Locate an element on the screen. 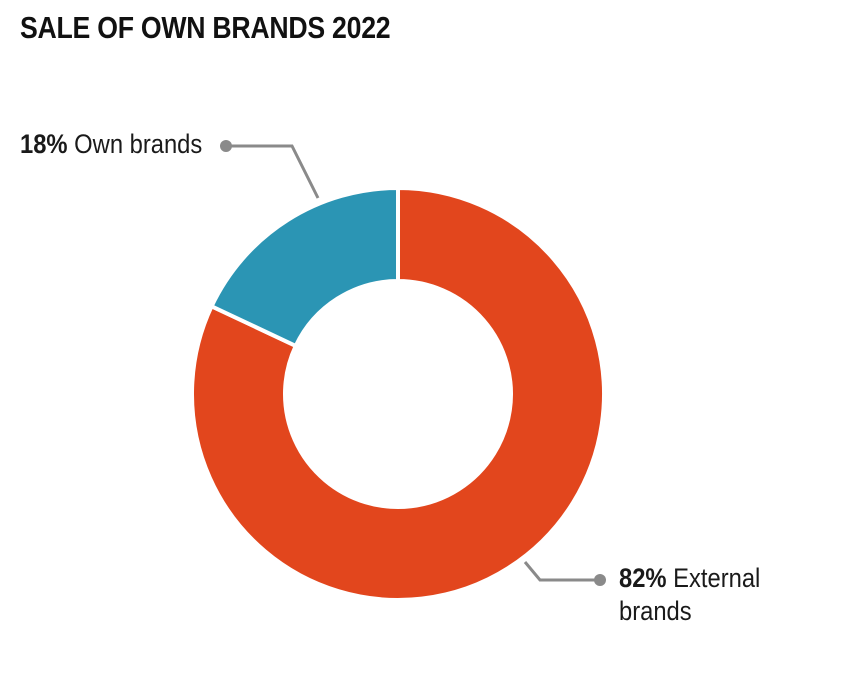 This screenshot has height=686, width=841. leader-line-external-brands is located at coordinates (561, 571).